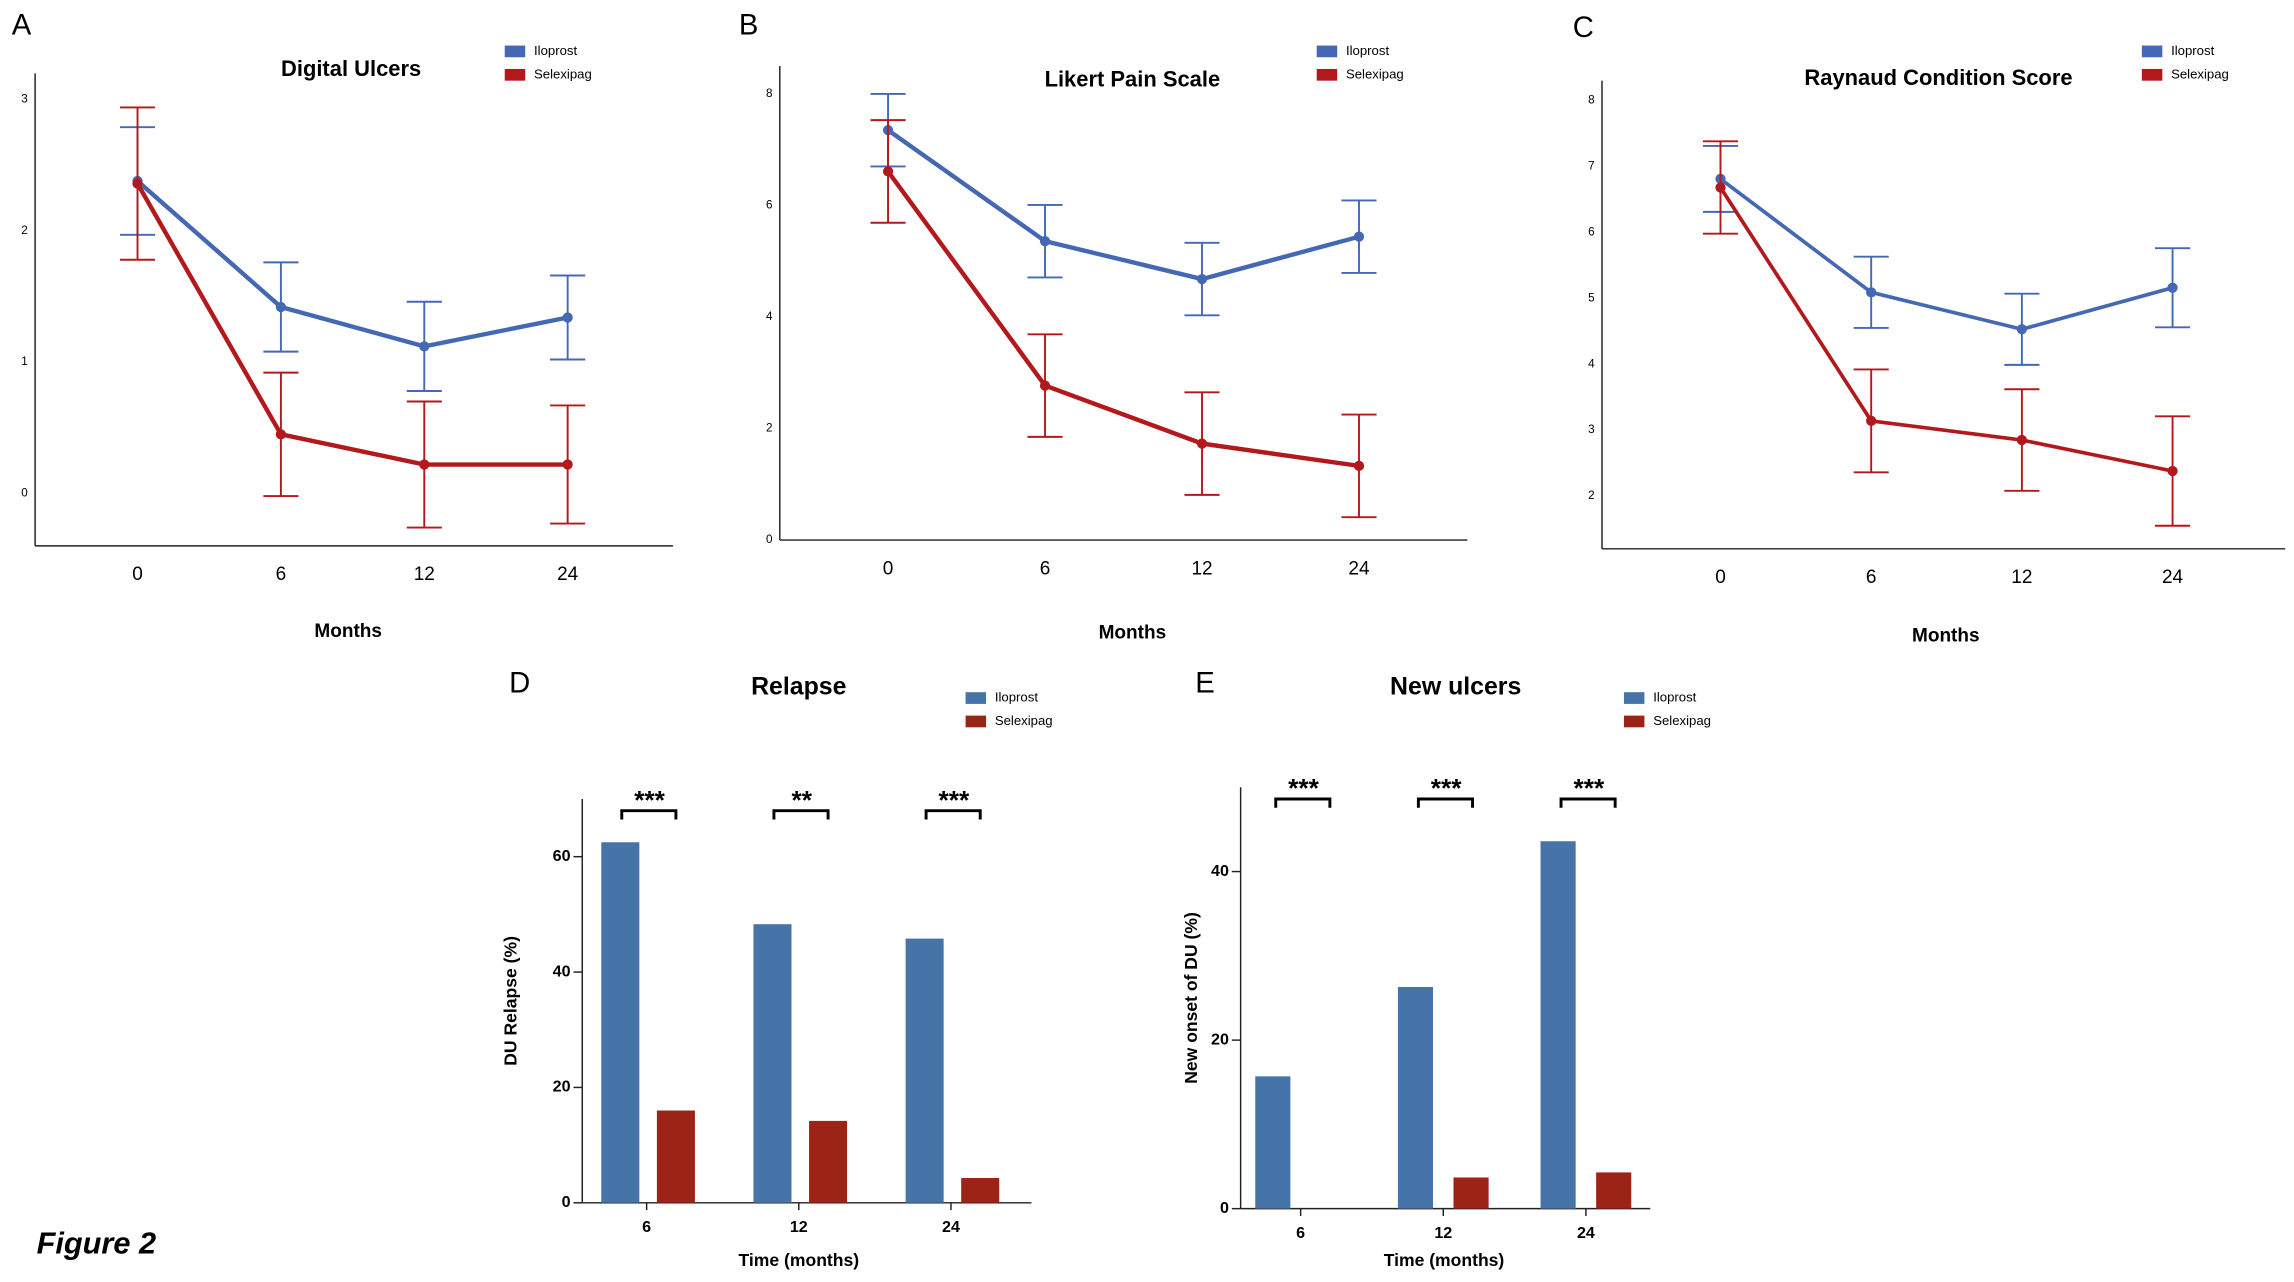 The height and width of the screenshot is (1282, 2294). I want to click on y-tick-label: 1, so click(24, 361).